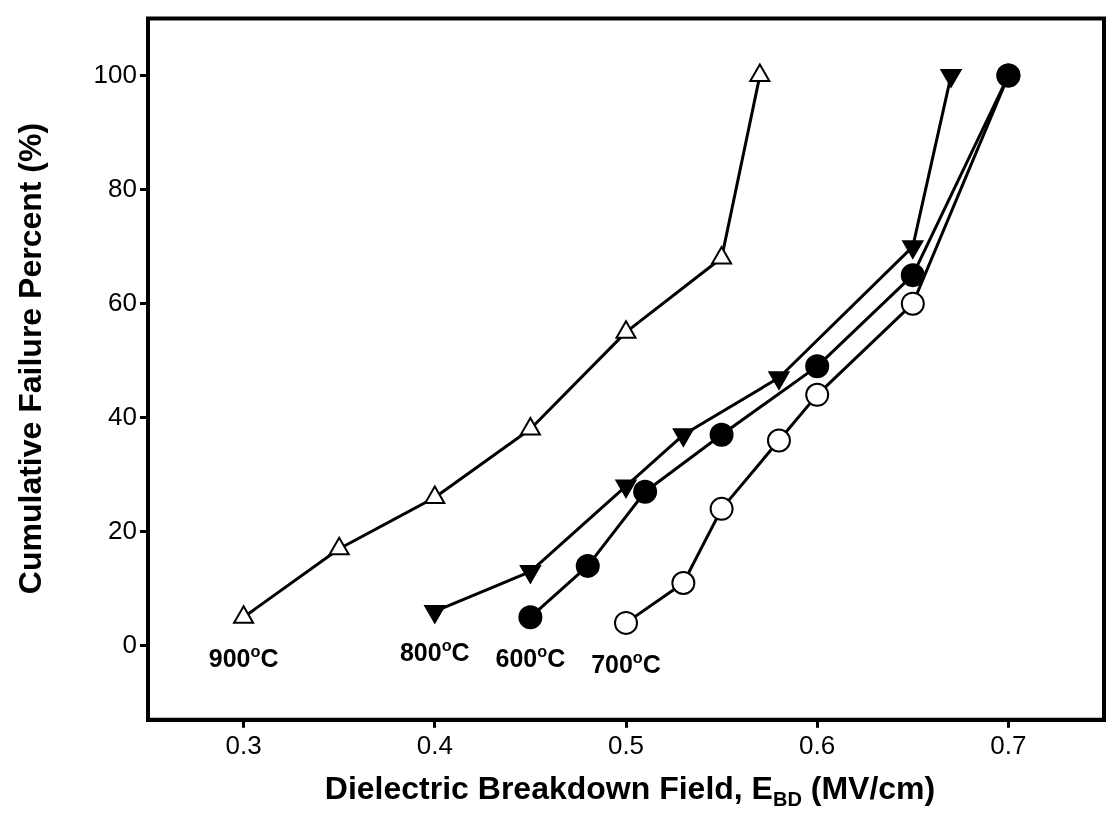 The image size is (1117, 827). Describe the element at coordinates (817, 744) in the screenshot. I see `x-tick-label: 0.6` at that location.